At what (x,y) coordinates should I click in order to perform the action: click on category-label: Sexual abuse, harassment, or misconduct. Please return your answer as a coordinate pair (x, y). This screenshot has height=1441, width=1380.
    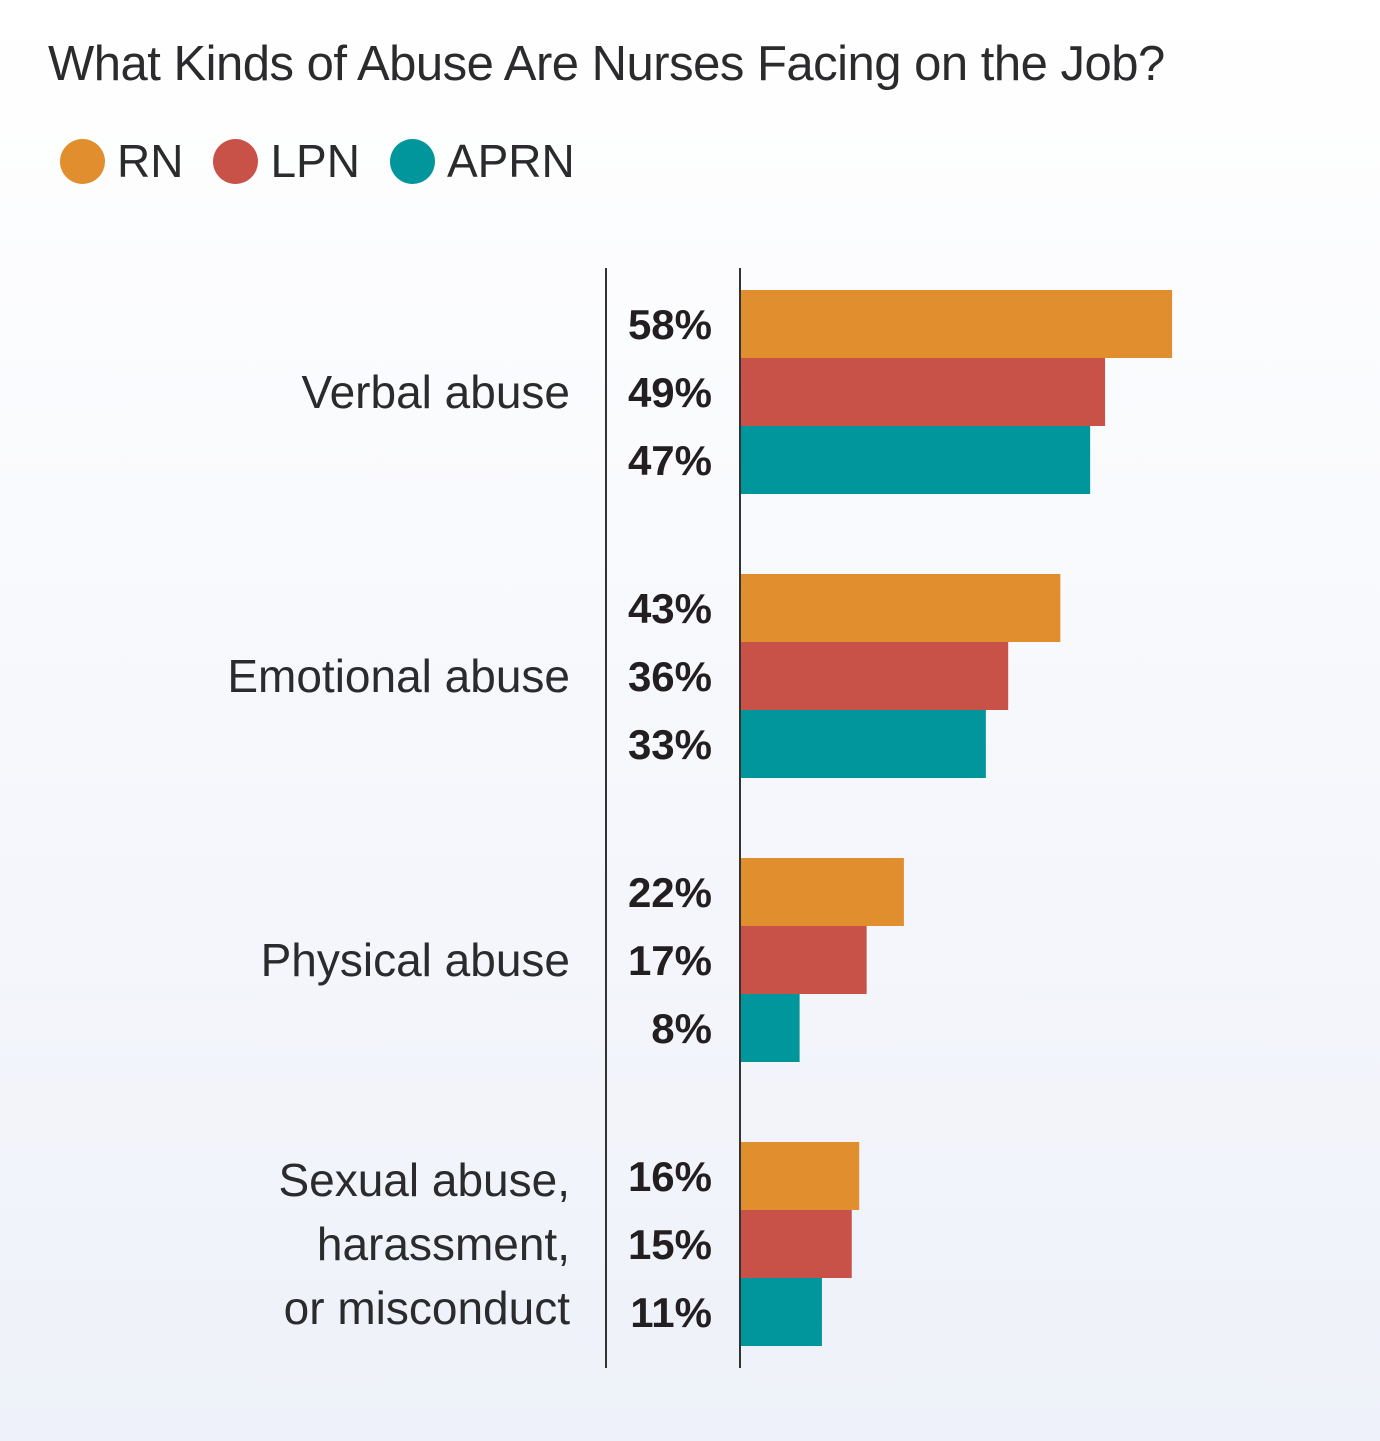
    Looking at the image, I should click on (424, 1244).